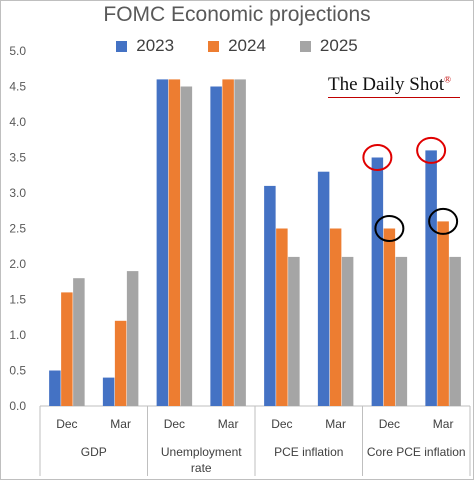  I want to click on y-tick-label: 2.0, so click(17, 264).